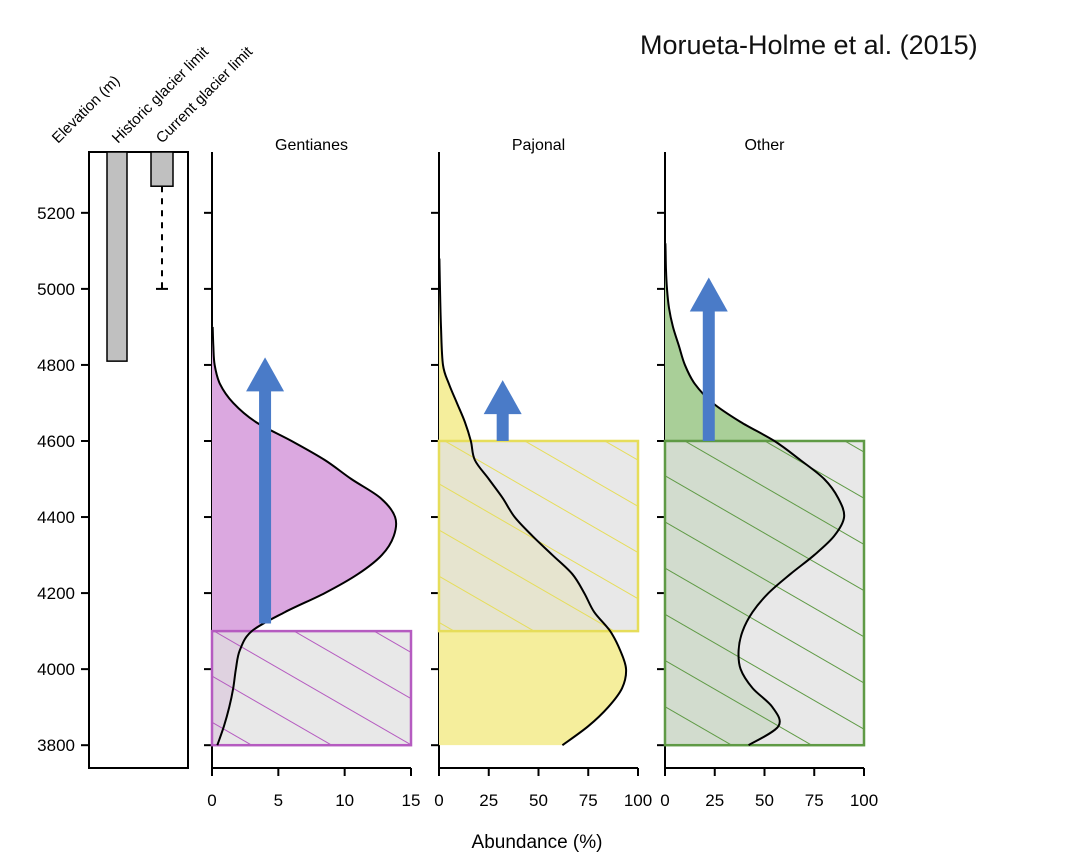  What do you see at coordinates (714, 800) in the screenshot?
I see `other-x-tick-label-25: 25` at bounding box center [714, 800].